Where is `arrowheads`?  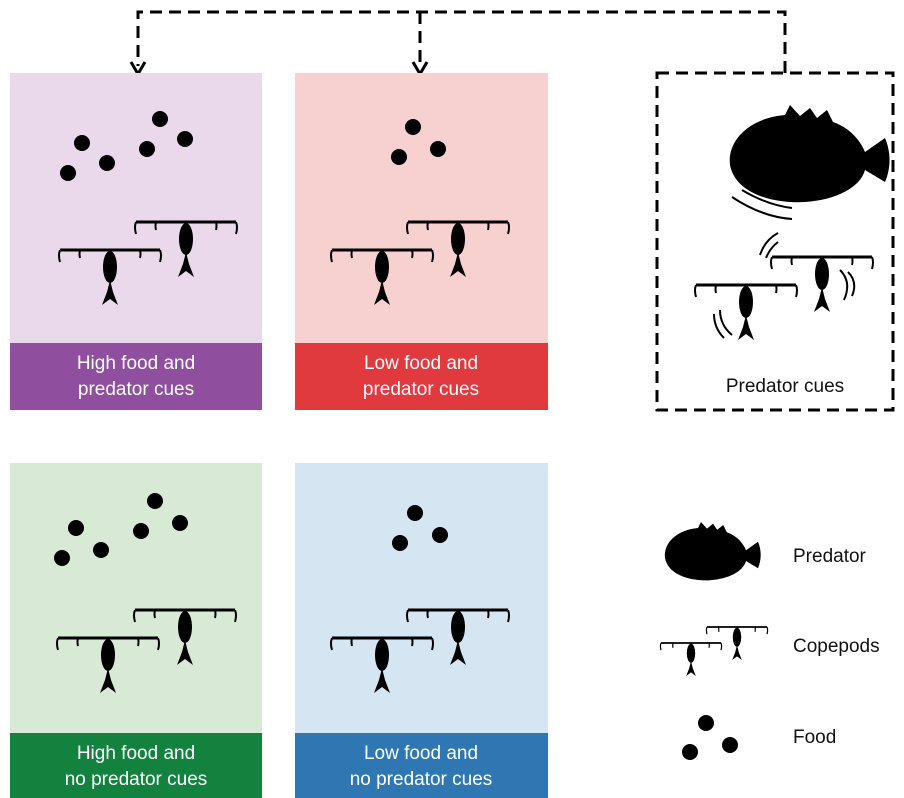
arrowheads is located at coordinates (279, 69).